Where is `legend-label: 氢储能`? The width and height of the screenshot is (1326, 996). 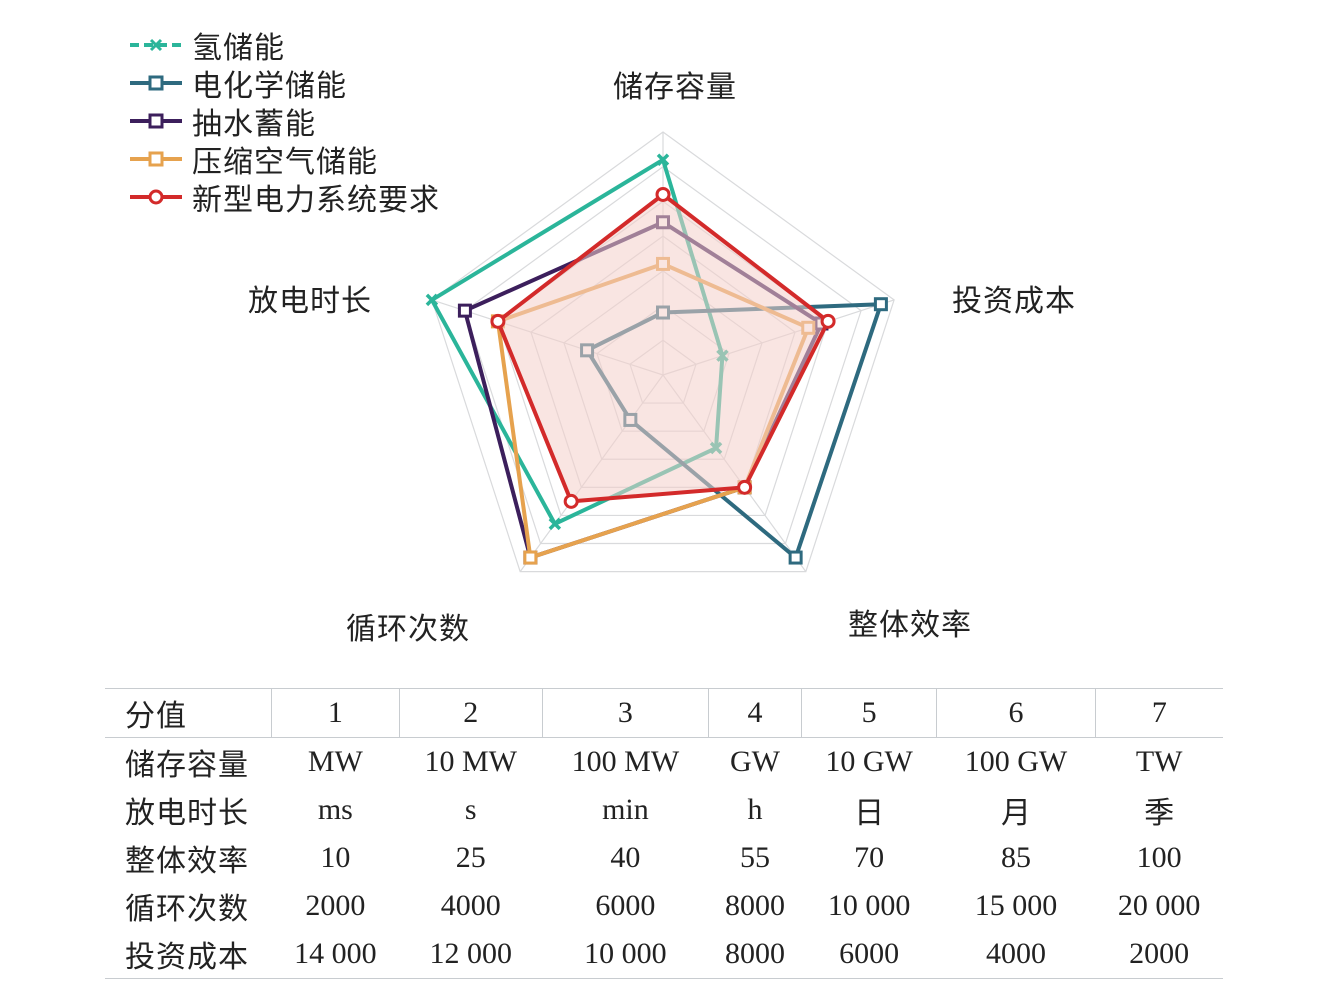 legend-label: 氢储能 is located at coordinates (238, 48).